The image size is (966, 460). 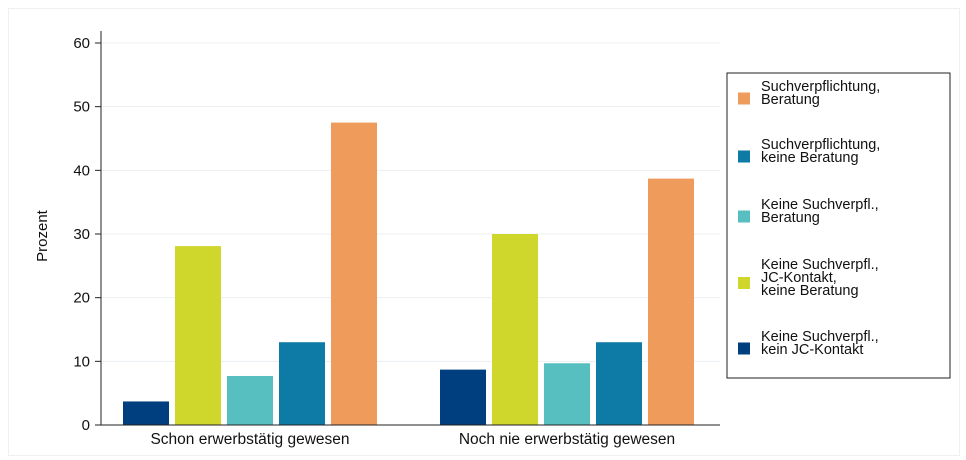 I want to click on legend-label: Suchverpflichtung, keine Beratung, so click(x=820, y=151).